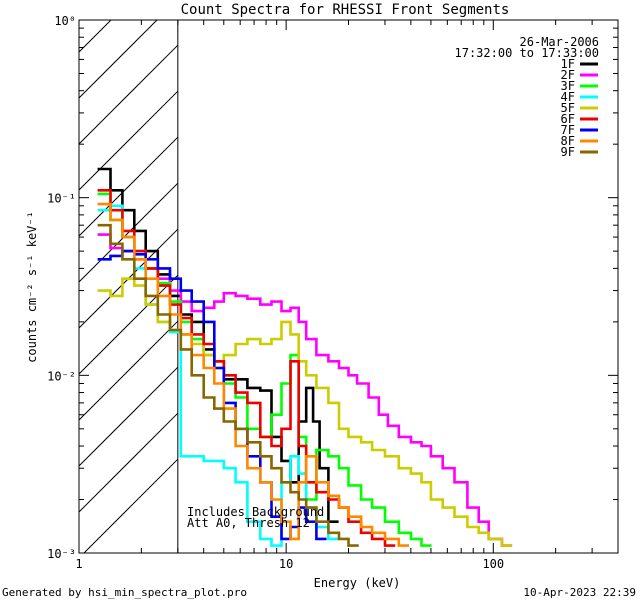  I want to click on date-label: 26-Mar-2006, so click(559, 42).